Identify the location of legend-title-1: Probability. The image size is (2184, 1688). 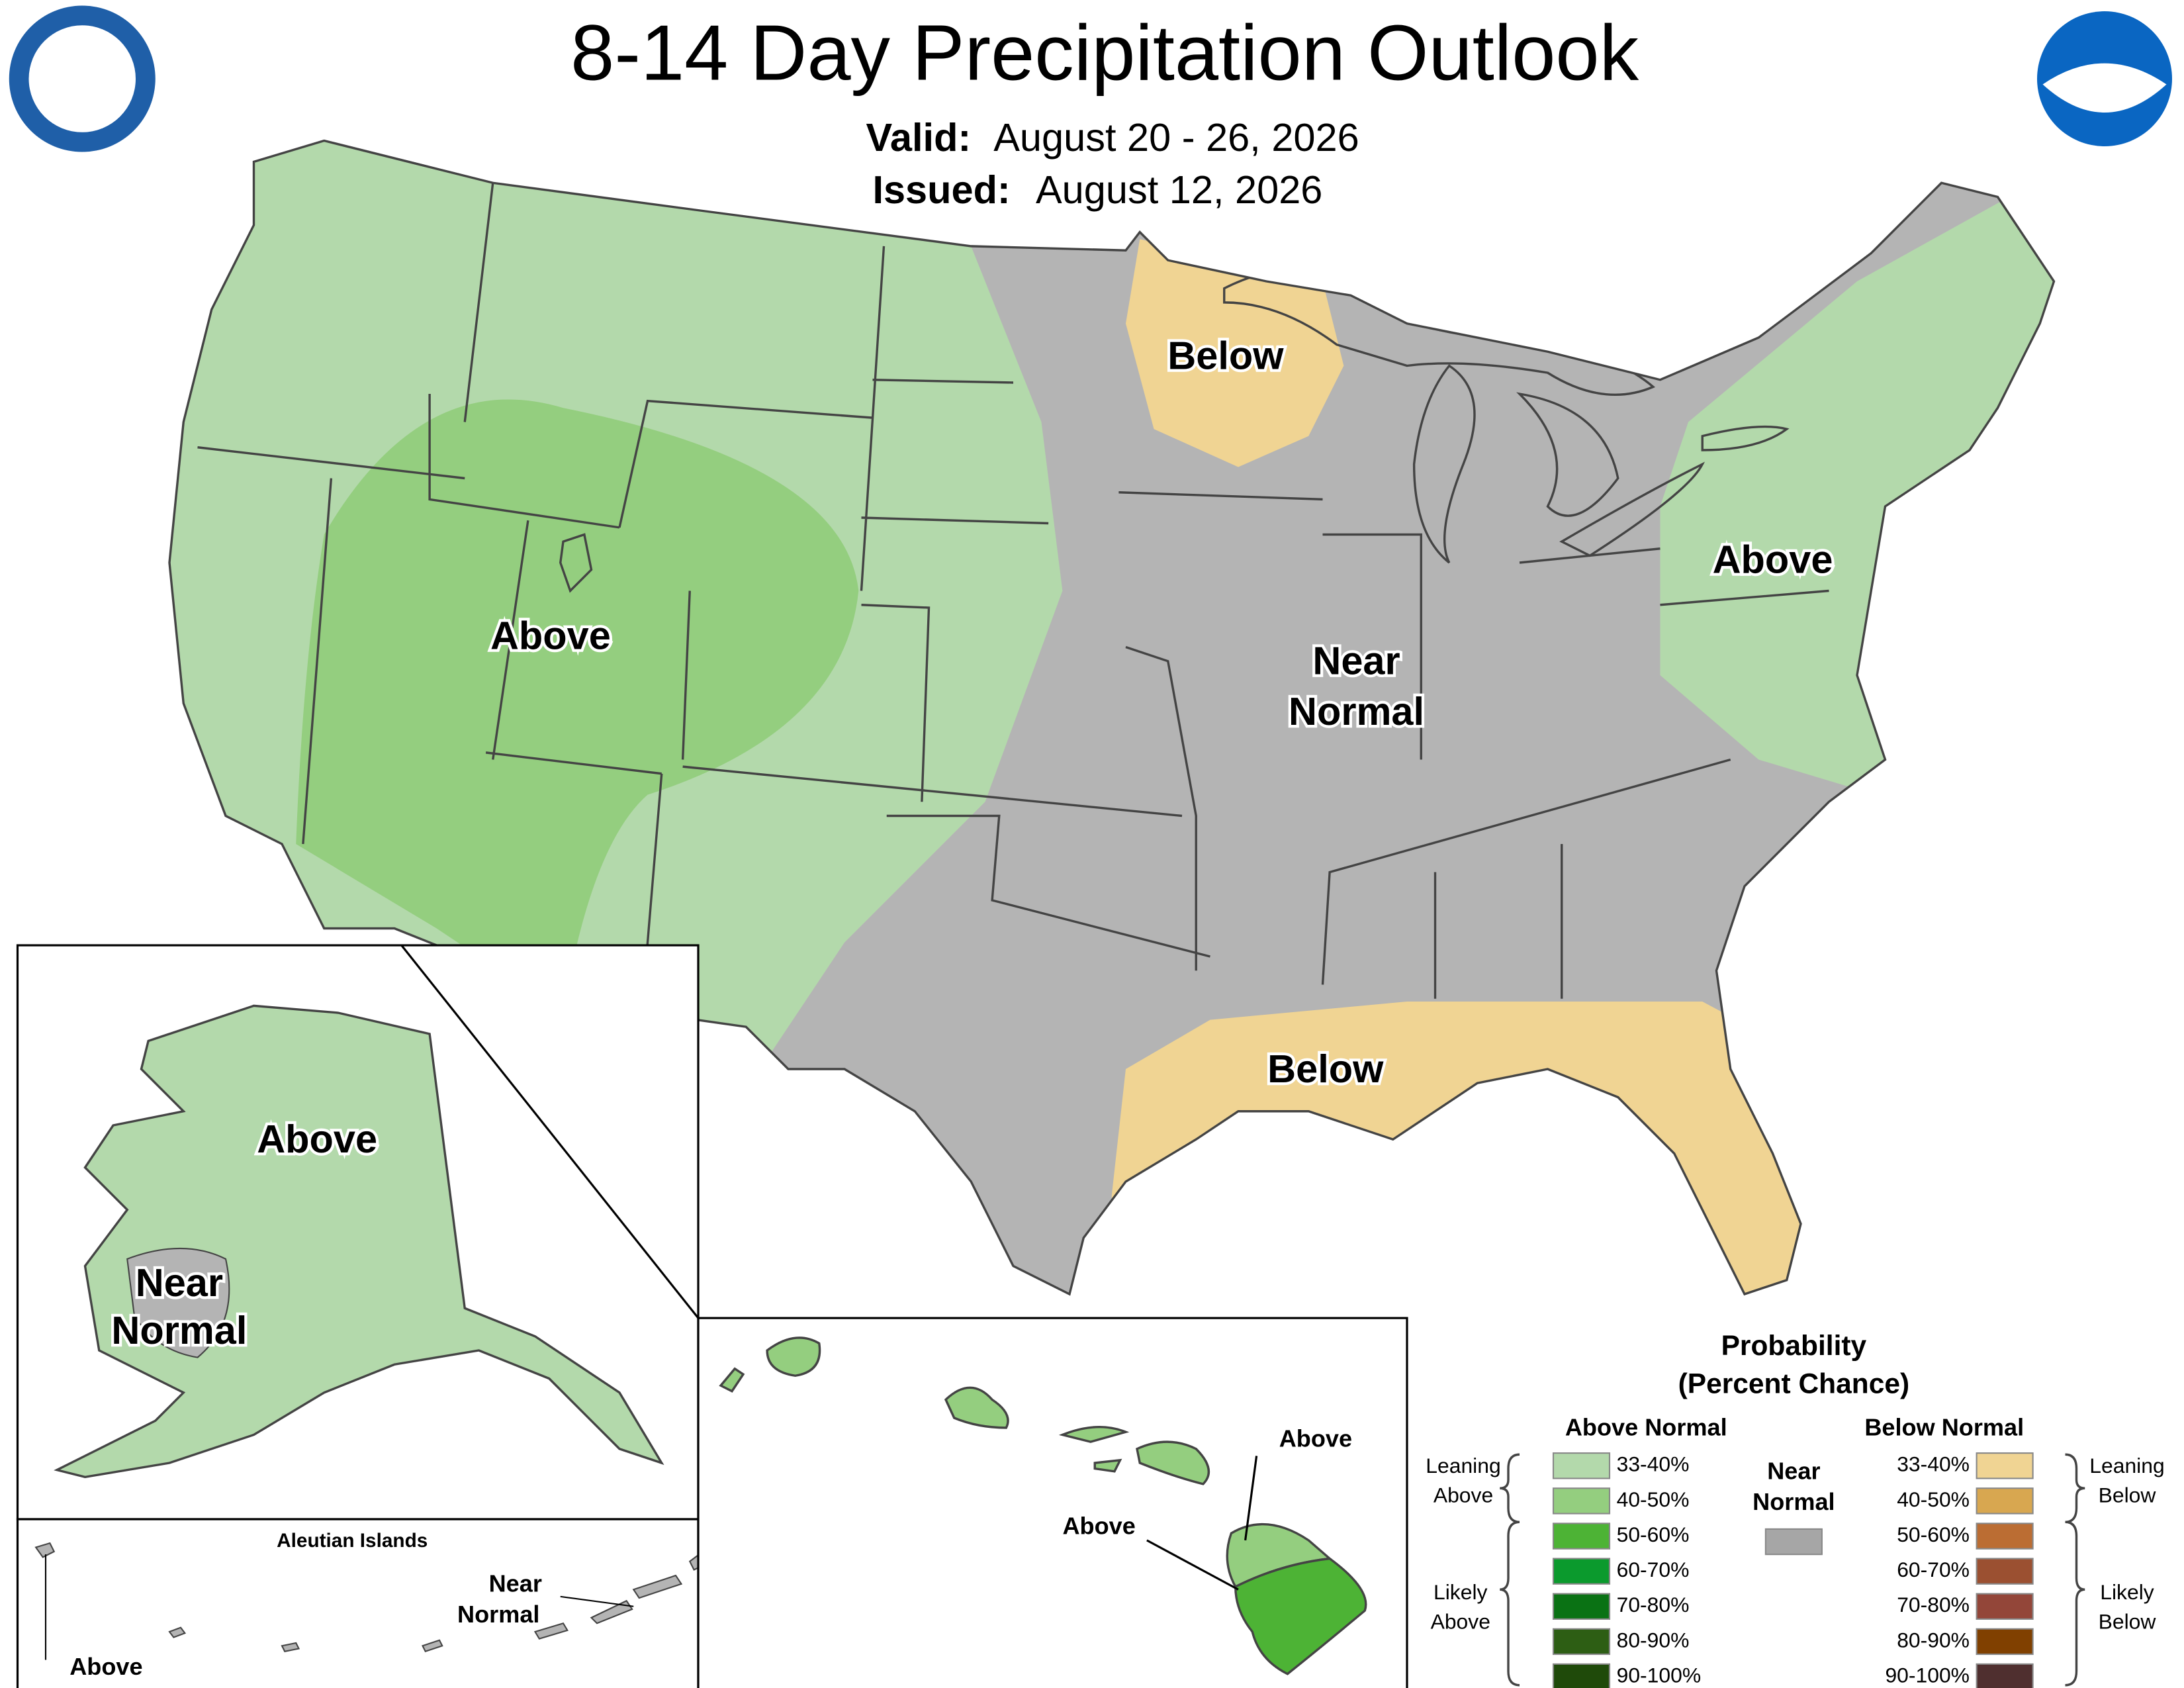
(1794, 1346).